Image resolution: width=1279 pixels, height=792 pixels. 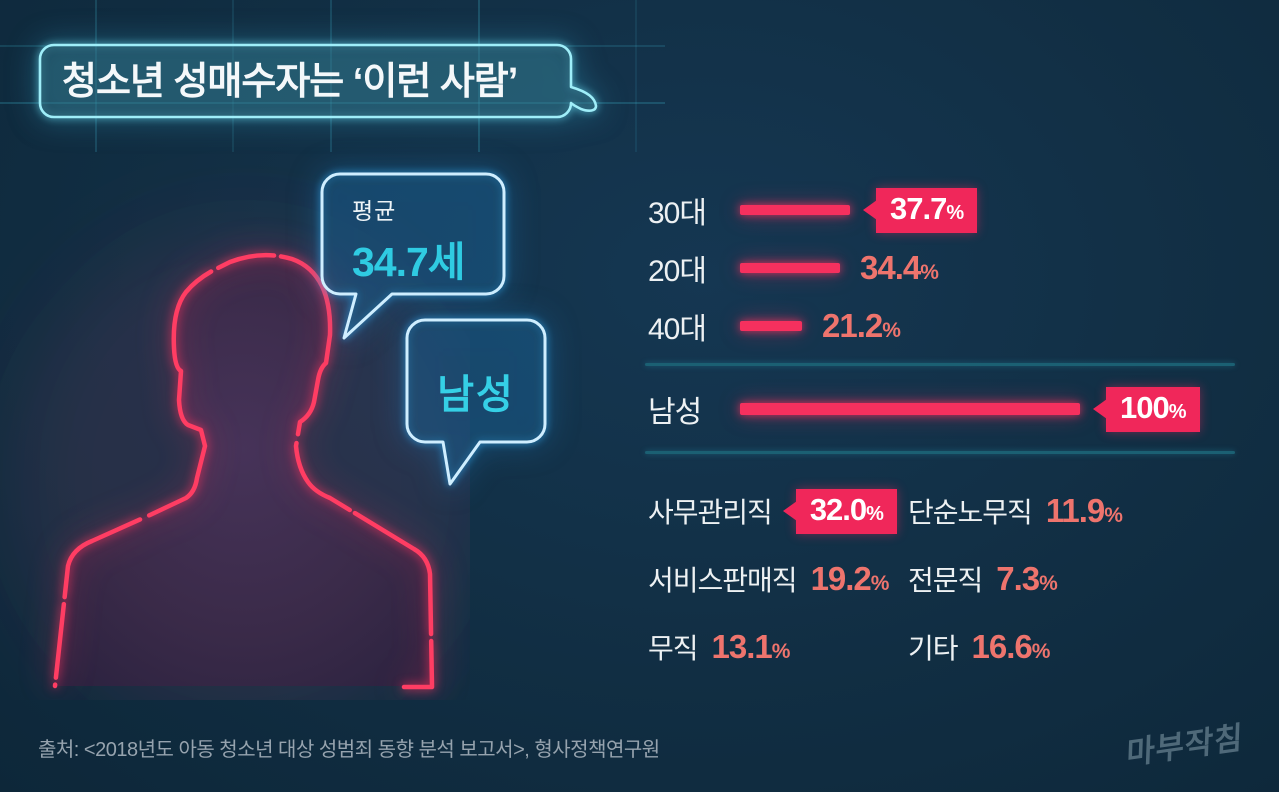 I want to click on age-row-20s: 20대 34.4%, so click(x=793, y=268).